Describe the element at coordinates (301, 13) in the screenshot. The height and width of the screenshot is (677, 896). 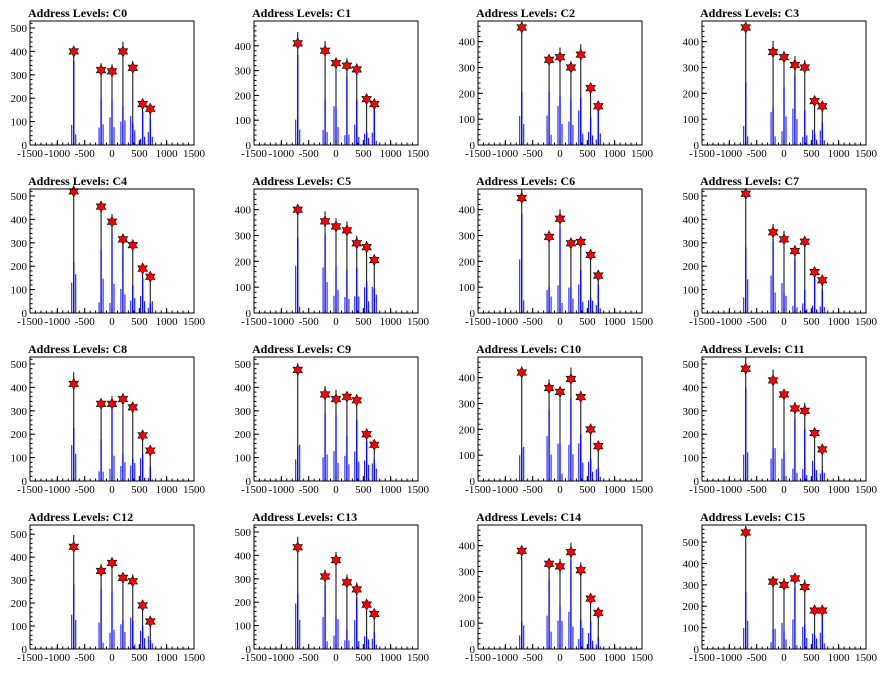
I see `chart-title: Address Levels: C1` at that location.